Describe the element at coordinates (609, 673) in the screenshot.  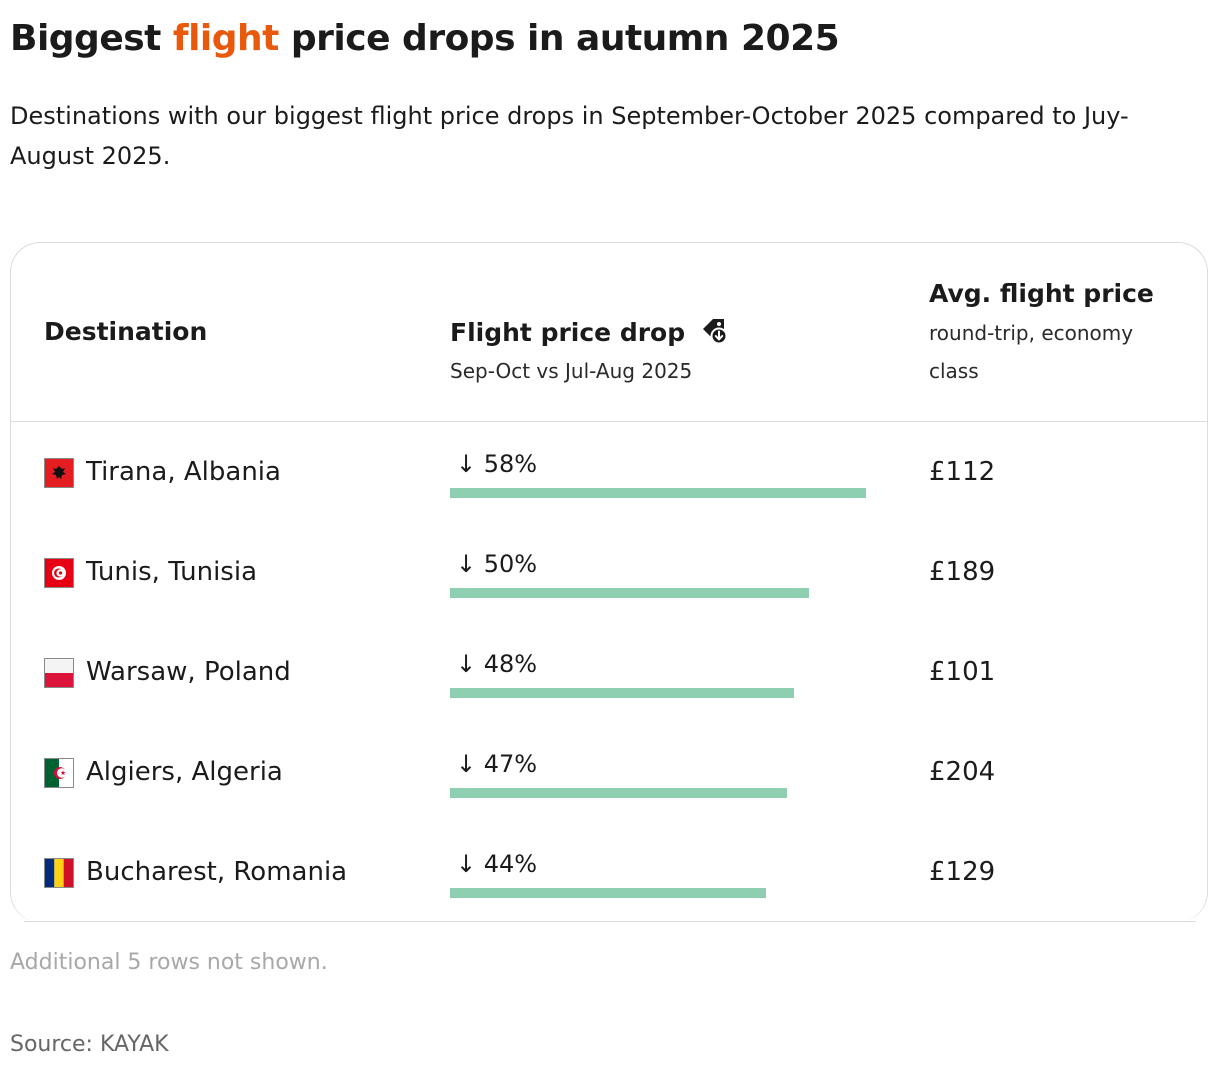
I see `table-row: Warsaw, Poland ↓ 48% £101` at that location.